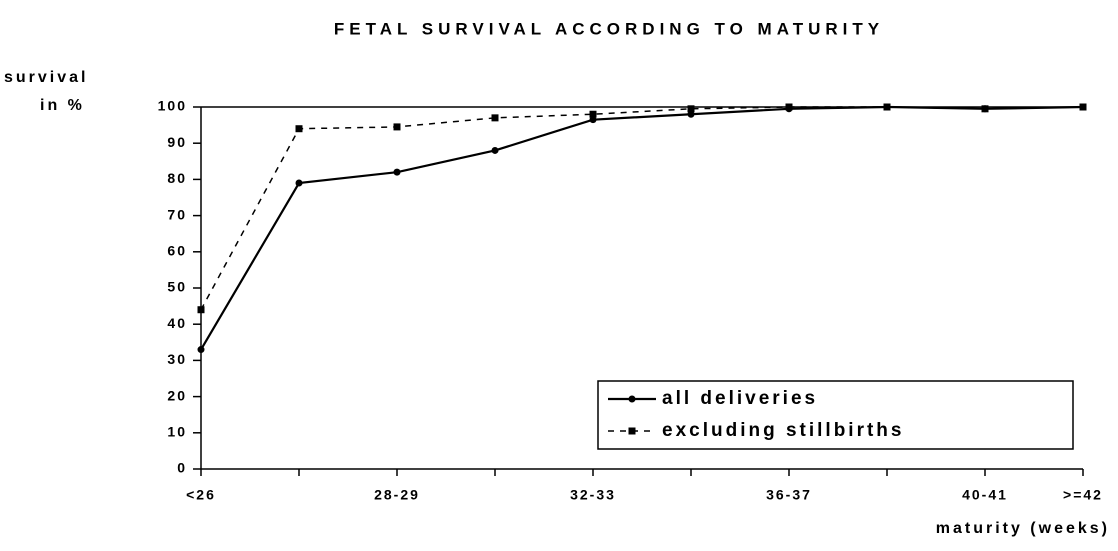 The height and width of the screenshot is (551, 1118). What do you see at coordinates (740, 398) in the screenshot?
I see `legend-label: all deliveries` at bounding box center [740, 398].